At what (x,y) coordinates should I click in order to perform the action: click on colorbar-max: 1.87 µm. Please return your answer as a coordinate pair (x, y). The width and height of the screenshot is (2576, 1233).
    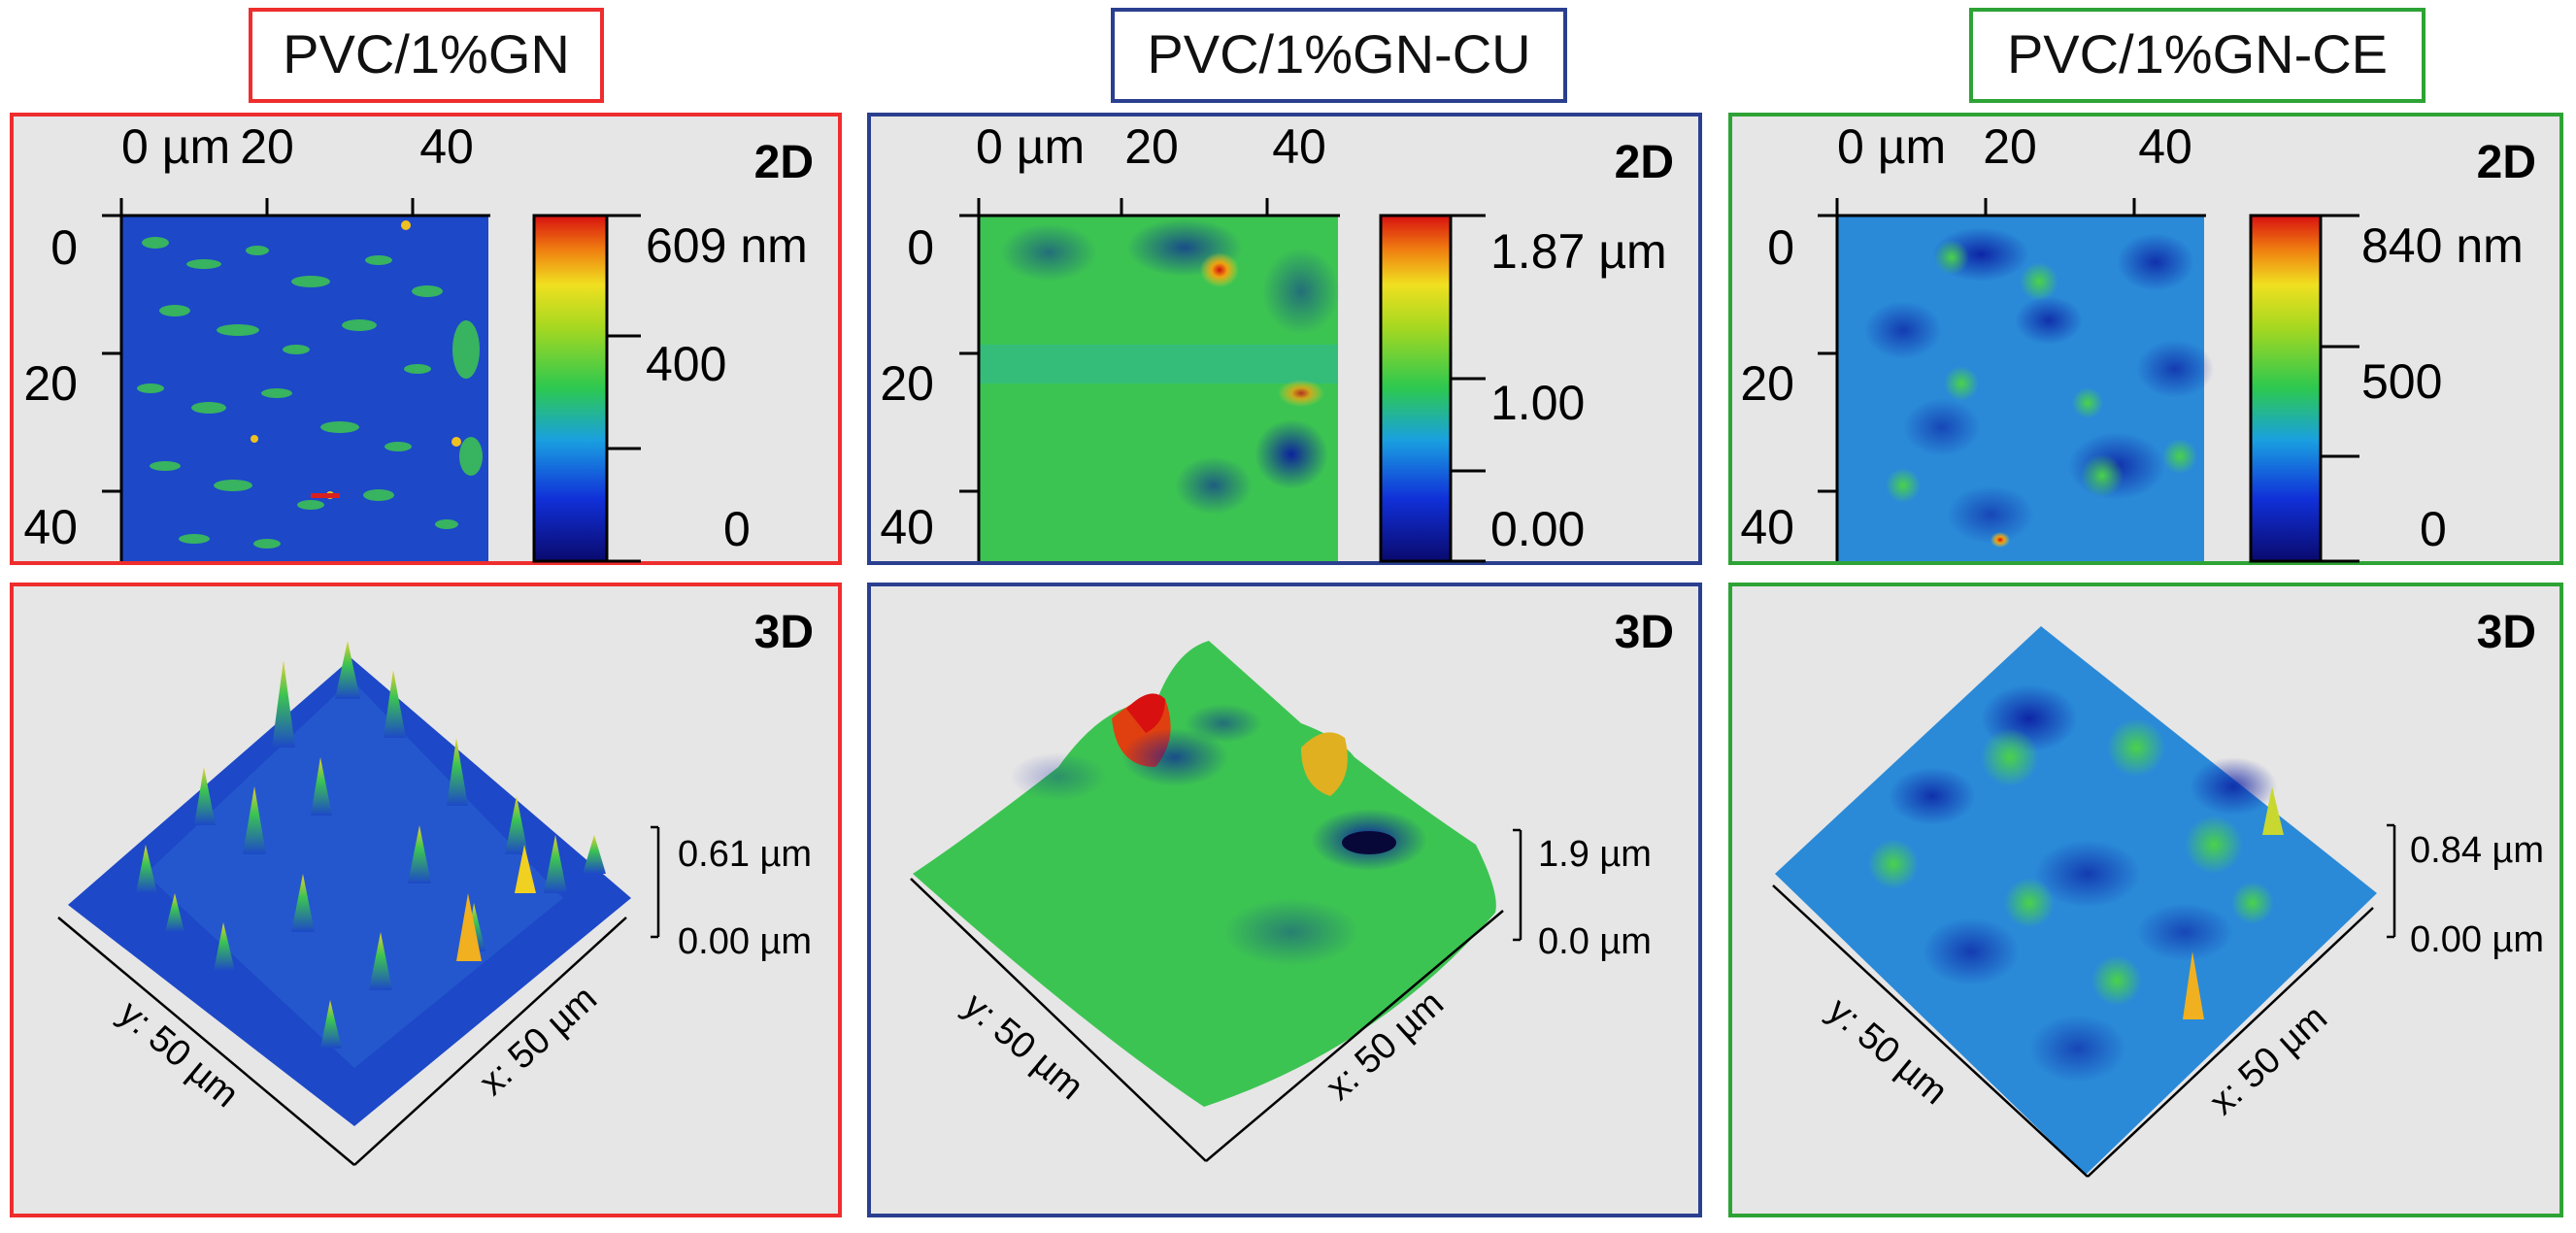
    Looking at the image, I should click on (1578, 251).